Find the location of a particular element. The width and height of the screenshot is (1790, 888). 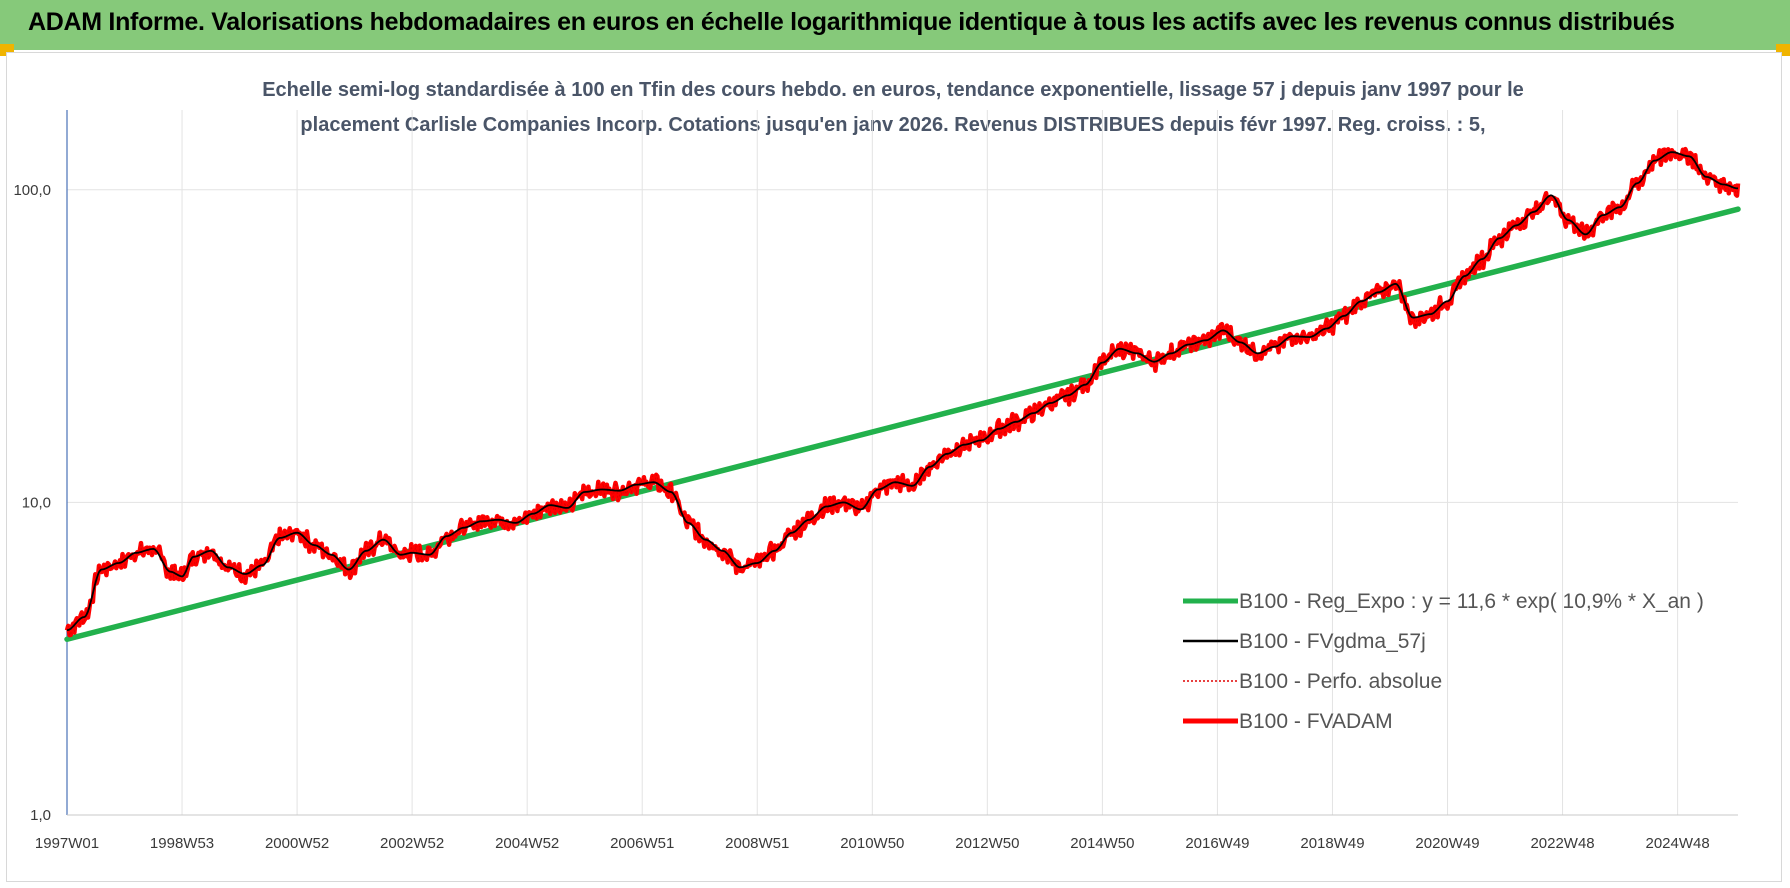

y-tick-label: 1,0 is located at coordinates (40, 815).